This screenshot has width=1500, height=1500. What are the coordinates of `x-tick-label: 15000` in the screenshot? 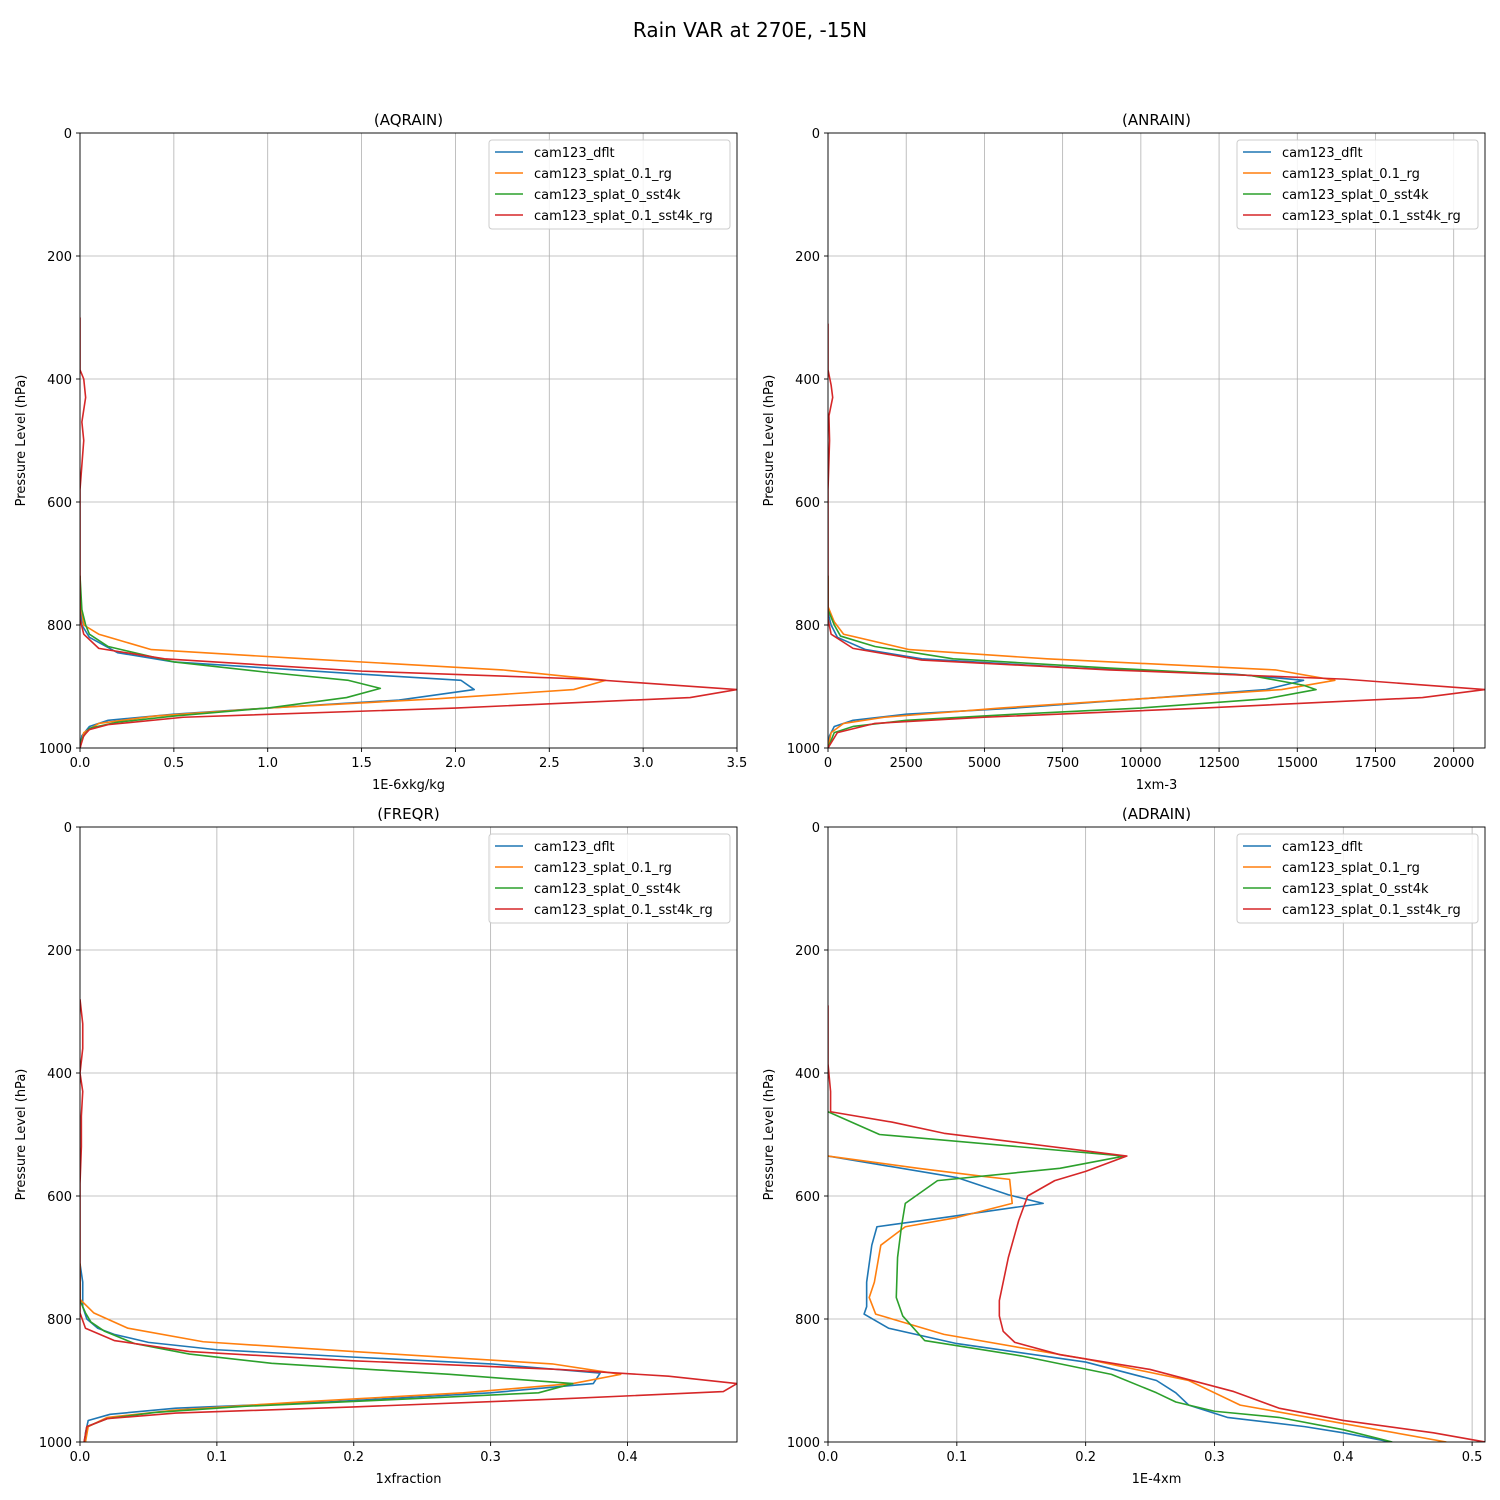 It's located at (1297, 763).